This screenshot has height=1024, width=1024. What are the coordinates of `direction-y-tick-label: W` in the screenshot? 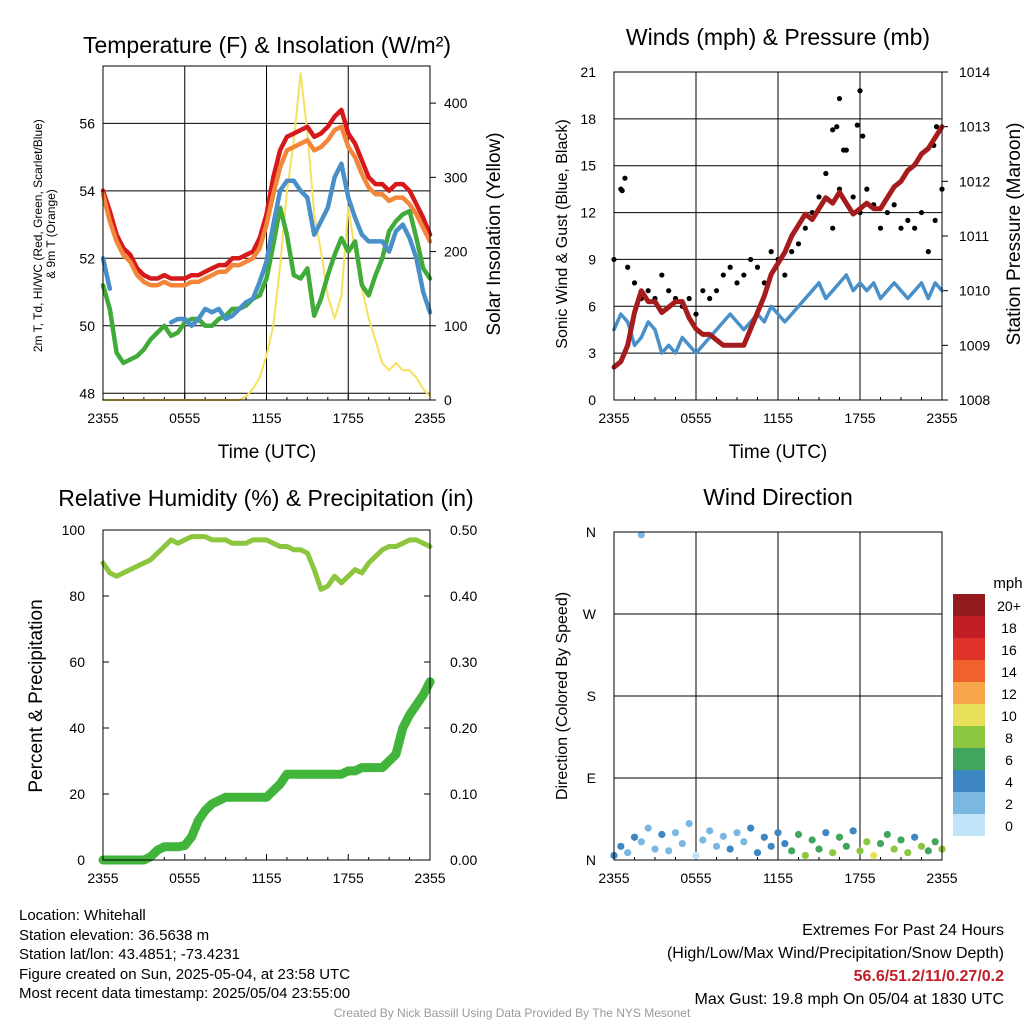 It's located at (590, 614).